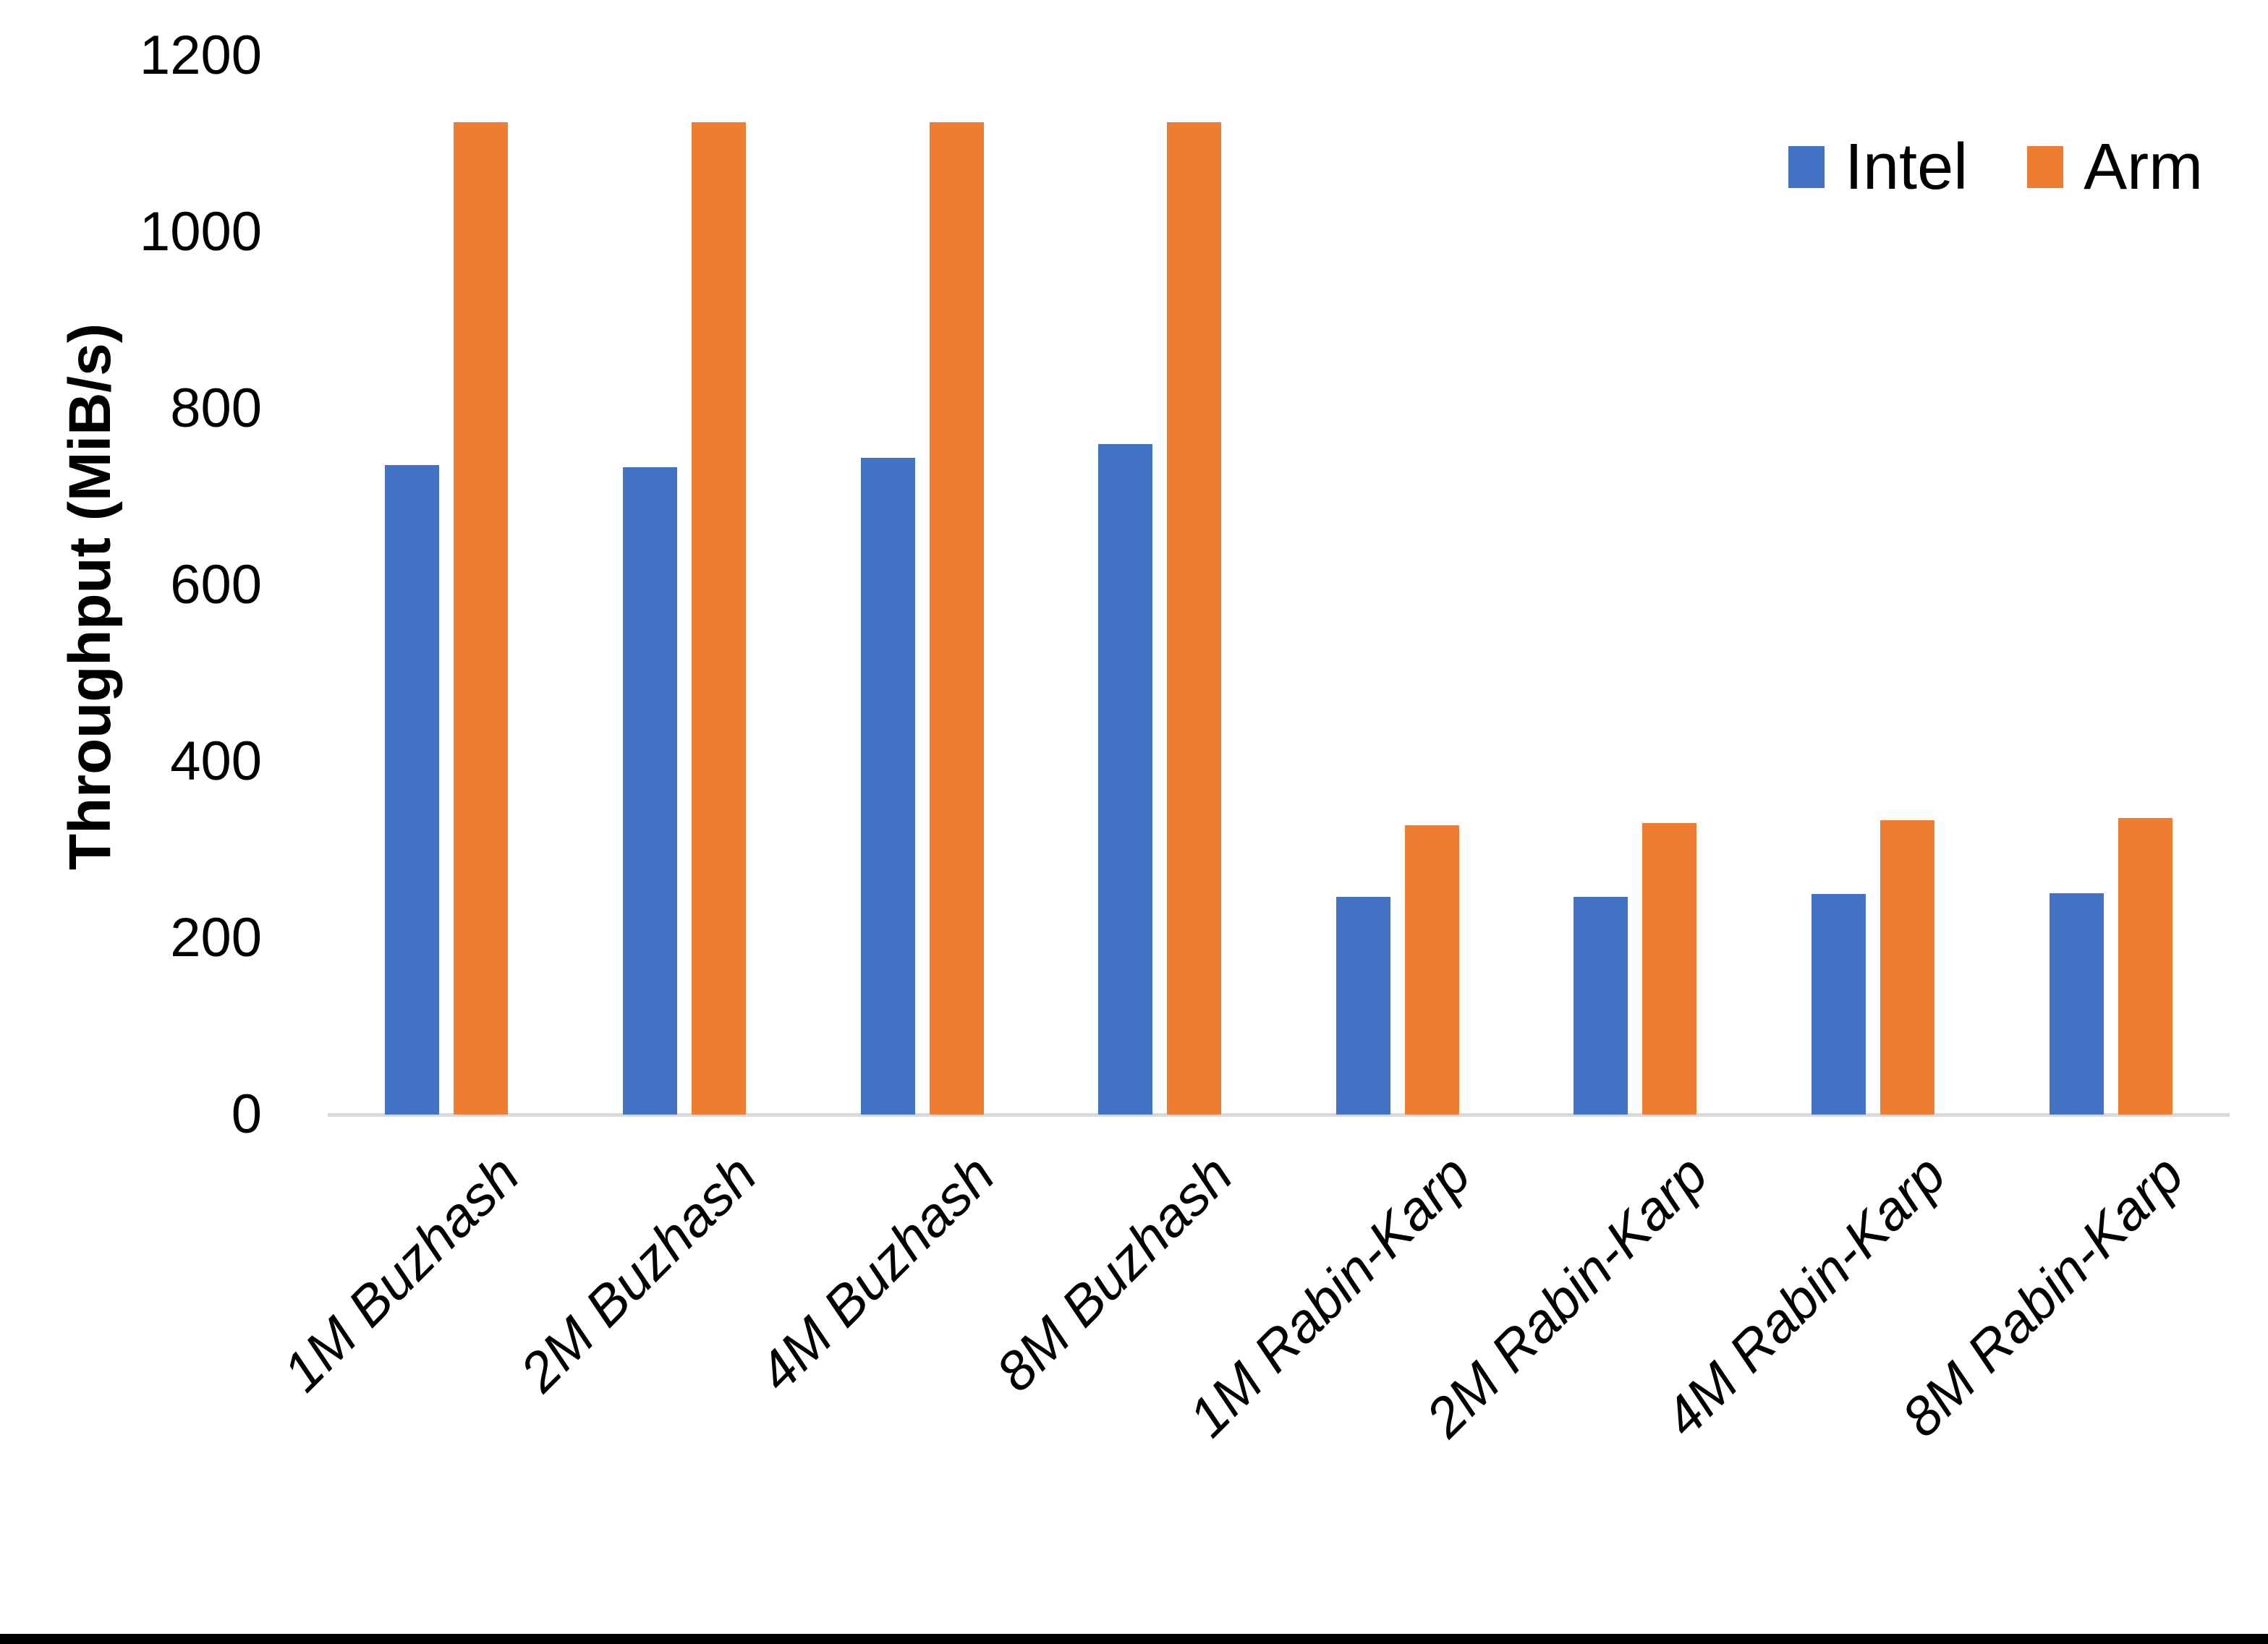  What do you see at coordinates (2144, 167) in the screenshot?
I see `legend-label-arm: Arm` at bounding box center [2144, 167].